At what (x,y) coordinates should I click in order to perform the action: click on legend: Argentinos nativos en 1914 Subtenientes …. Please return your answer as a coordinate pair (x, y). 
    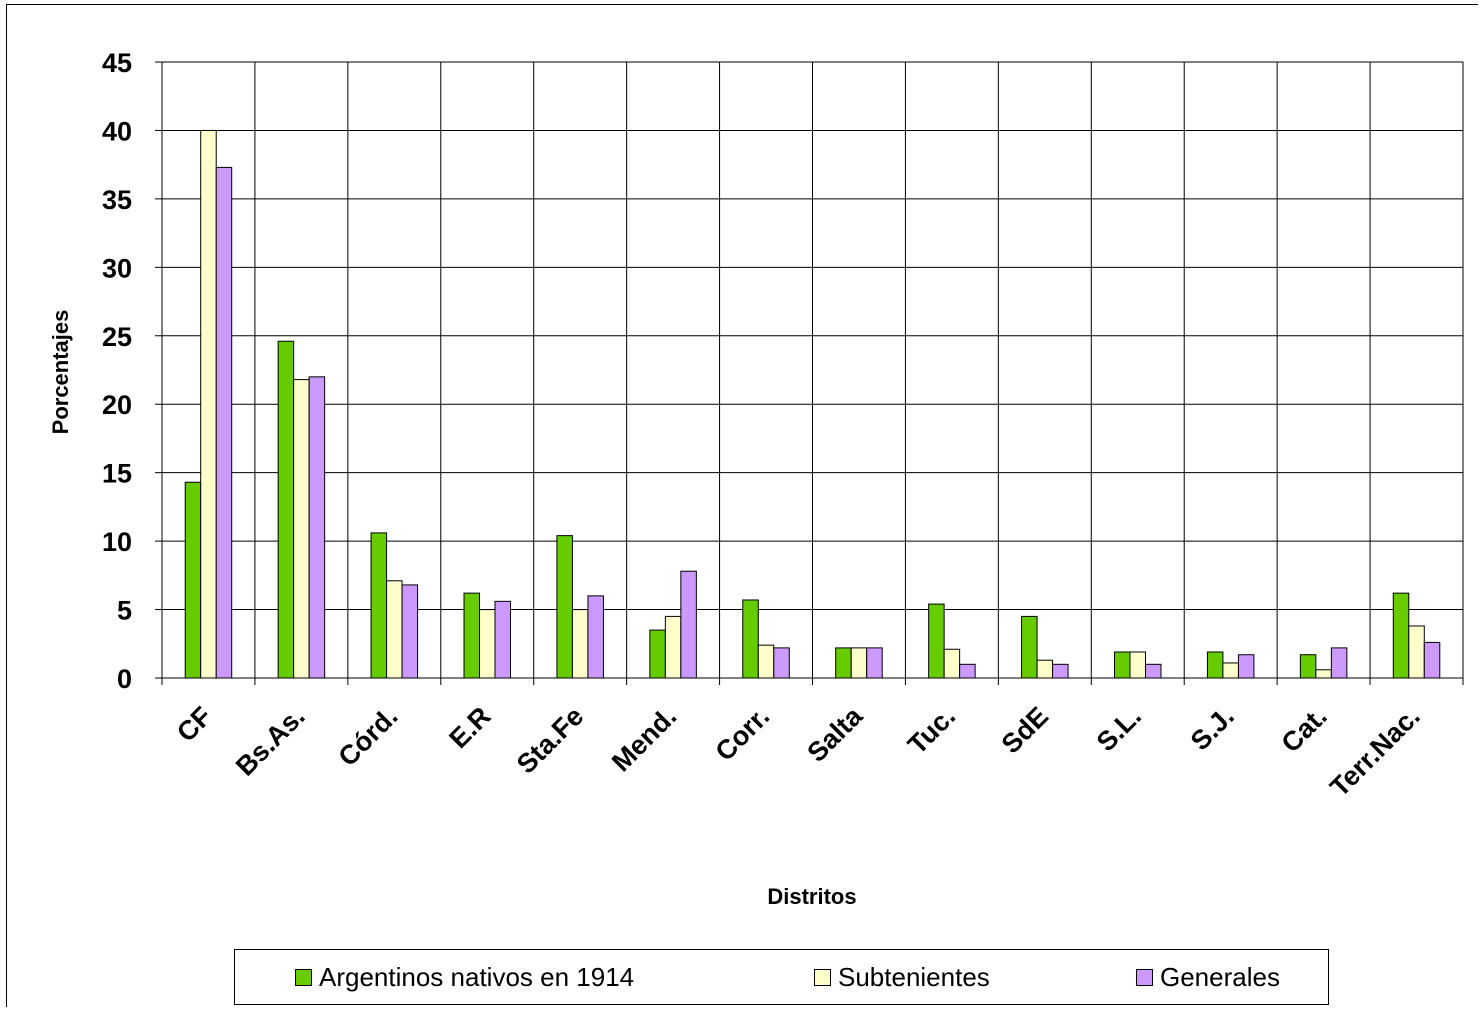
    Looking at the image, I should click on (781, 977).